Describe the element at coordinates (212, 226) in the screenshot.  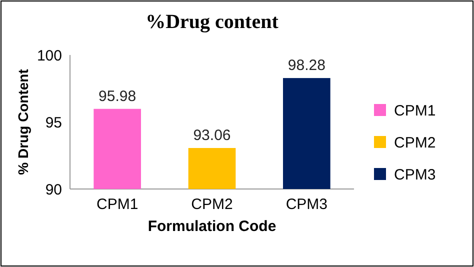
I see `x-axis-title: Formulation Code` at that location.